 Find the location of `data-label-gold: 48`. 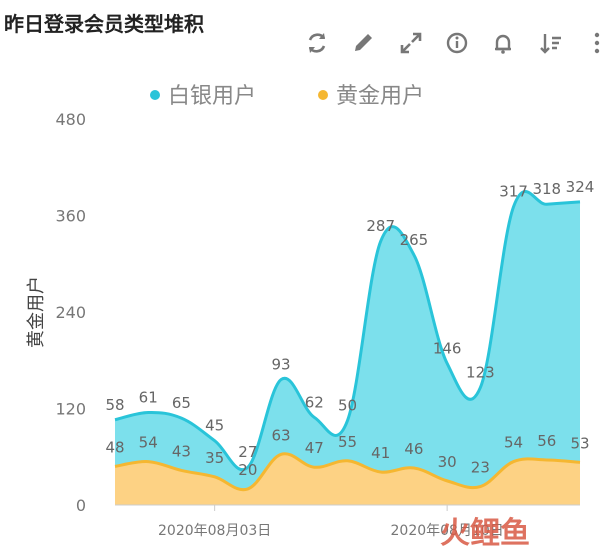

data-label-gold: 48 is located at coordinates (114, 447).